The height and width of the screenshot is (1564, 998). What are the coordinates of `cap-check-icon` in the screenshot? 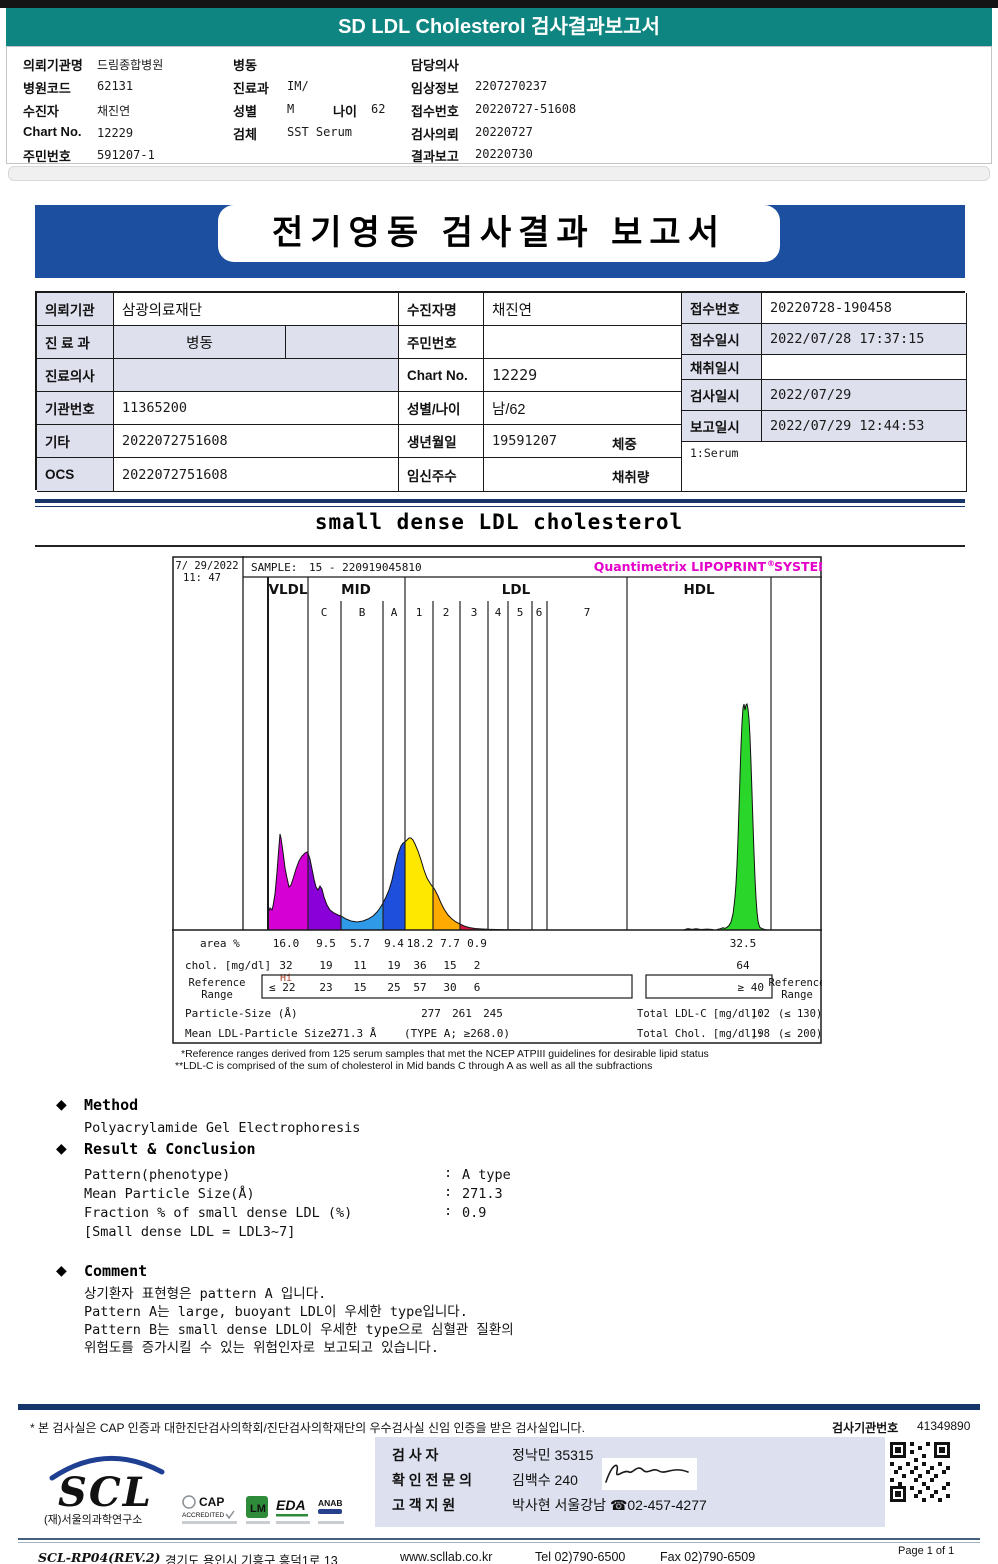 It's located at (230, 1515).